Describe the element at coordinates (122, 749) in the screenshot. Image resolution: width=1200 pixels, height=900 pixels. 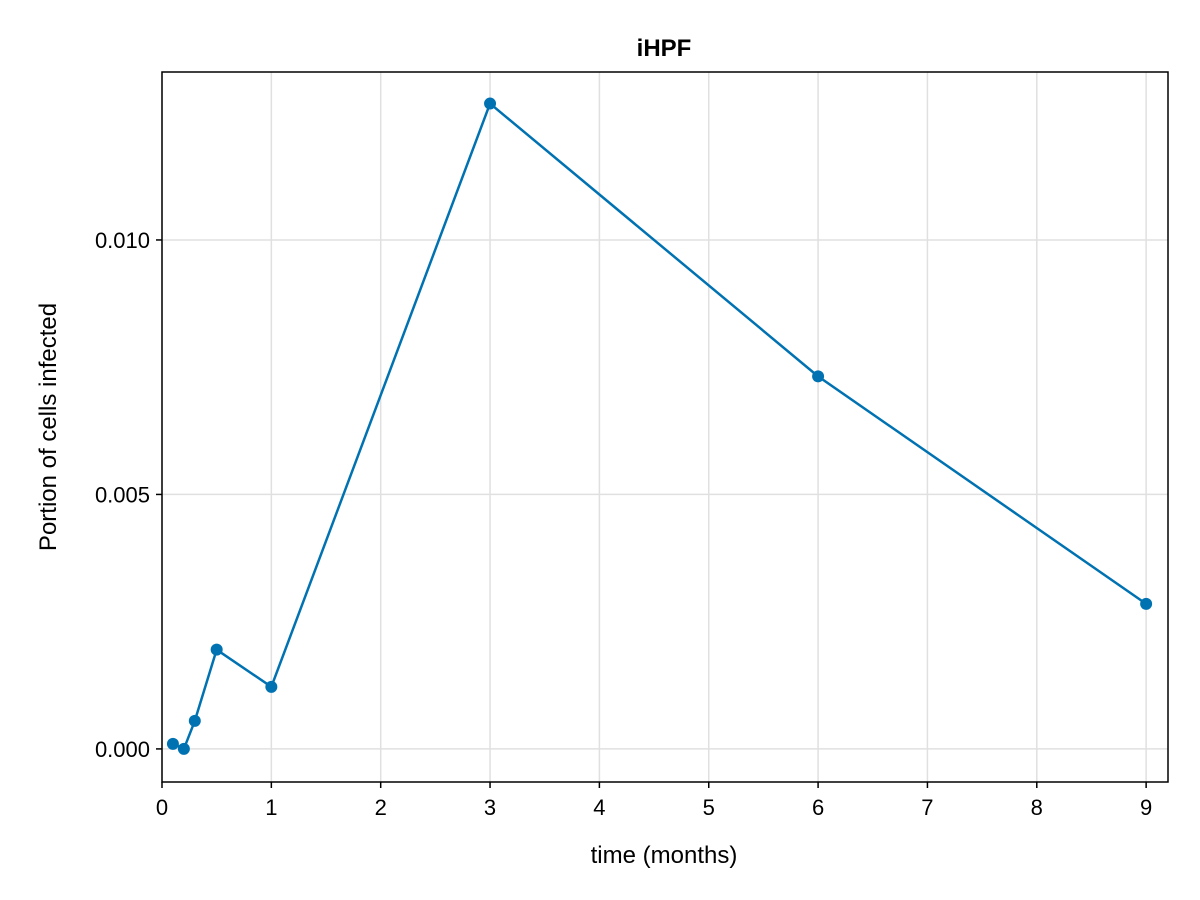
I see `y-tick-label: 0.000` at that location.